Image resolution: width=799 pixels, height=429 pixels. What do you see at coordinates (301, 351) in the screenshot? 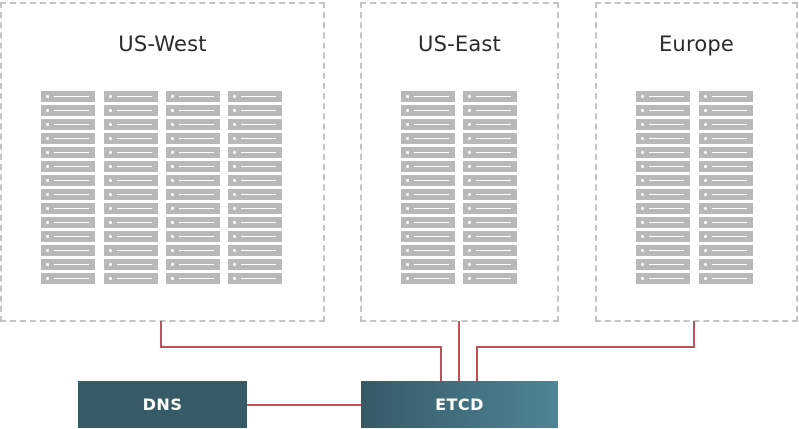
I see `link-us-west-to-etcd` at bounding box center [301, 351].